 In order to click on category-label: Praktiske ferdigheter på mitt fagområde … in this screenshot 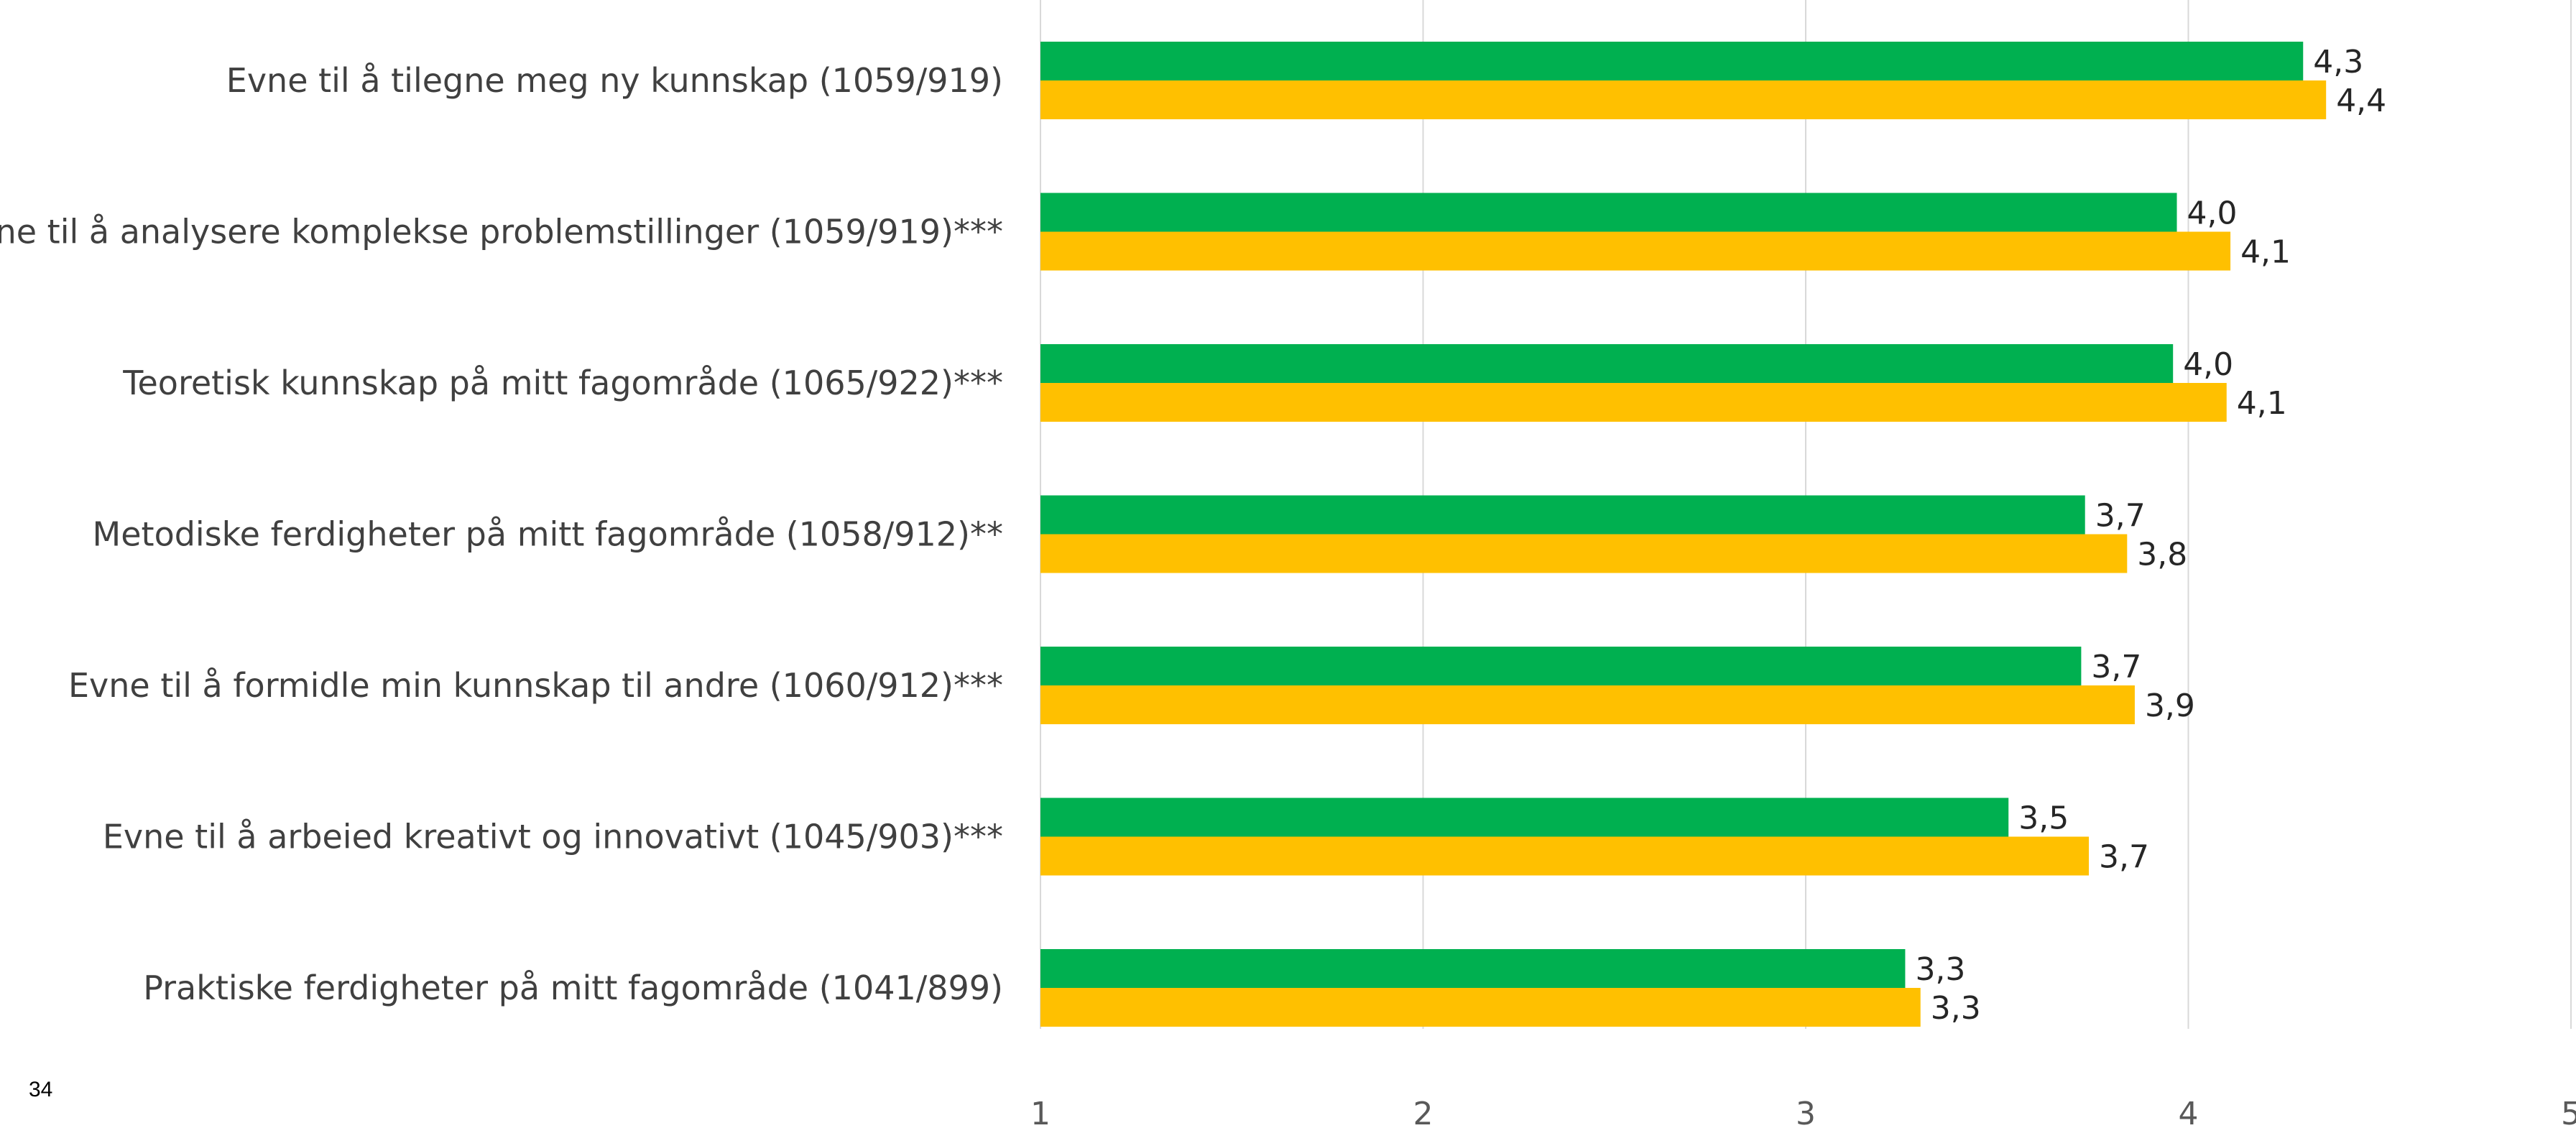, I will do `click(573, 987)`.